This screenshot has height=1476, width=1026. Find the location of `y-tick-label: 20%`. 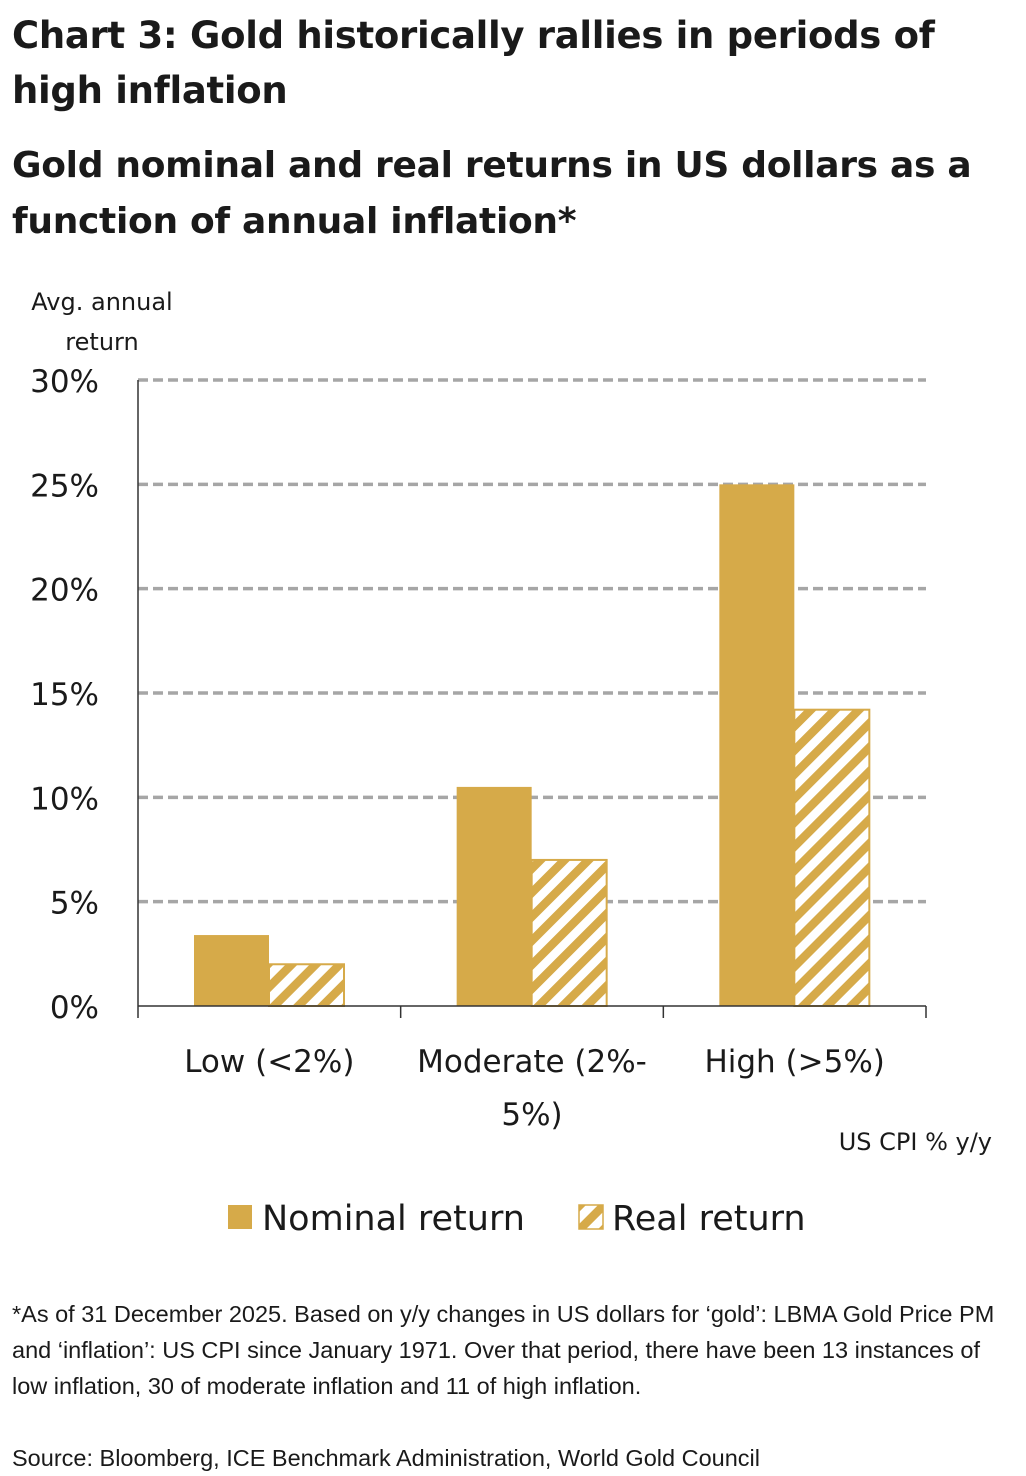

y-tick-label: 20% is located at coordinates (64, 591).